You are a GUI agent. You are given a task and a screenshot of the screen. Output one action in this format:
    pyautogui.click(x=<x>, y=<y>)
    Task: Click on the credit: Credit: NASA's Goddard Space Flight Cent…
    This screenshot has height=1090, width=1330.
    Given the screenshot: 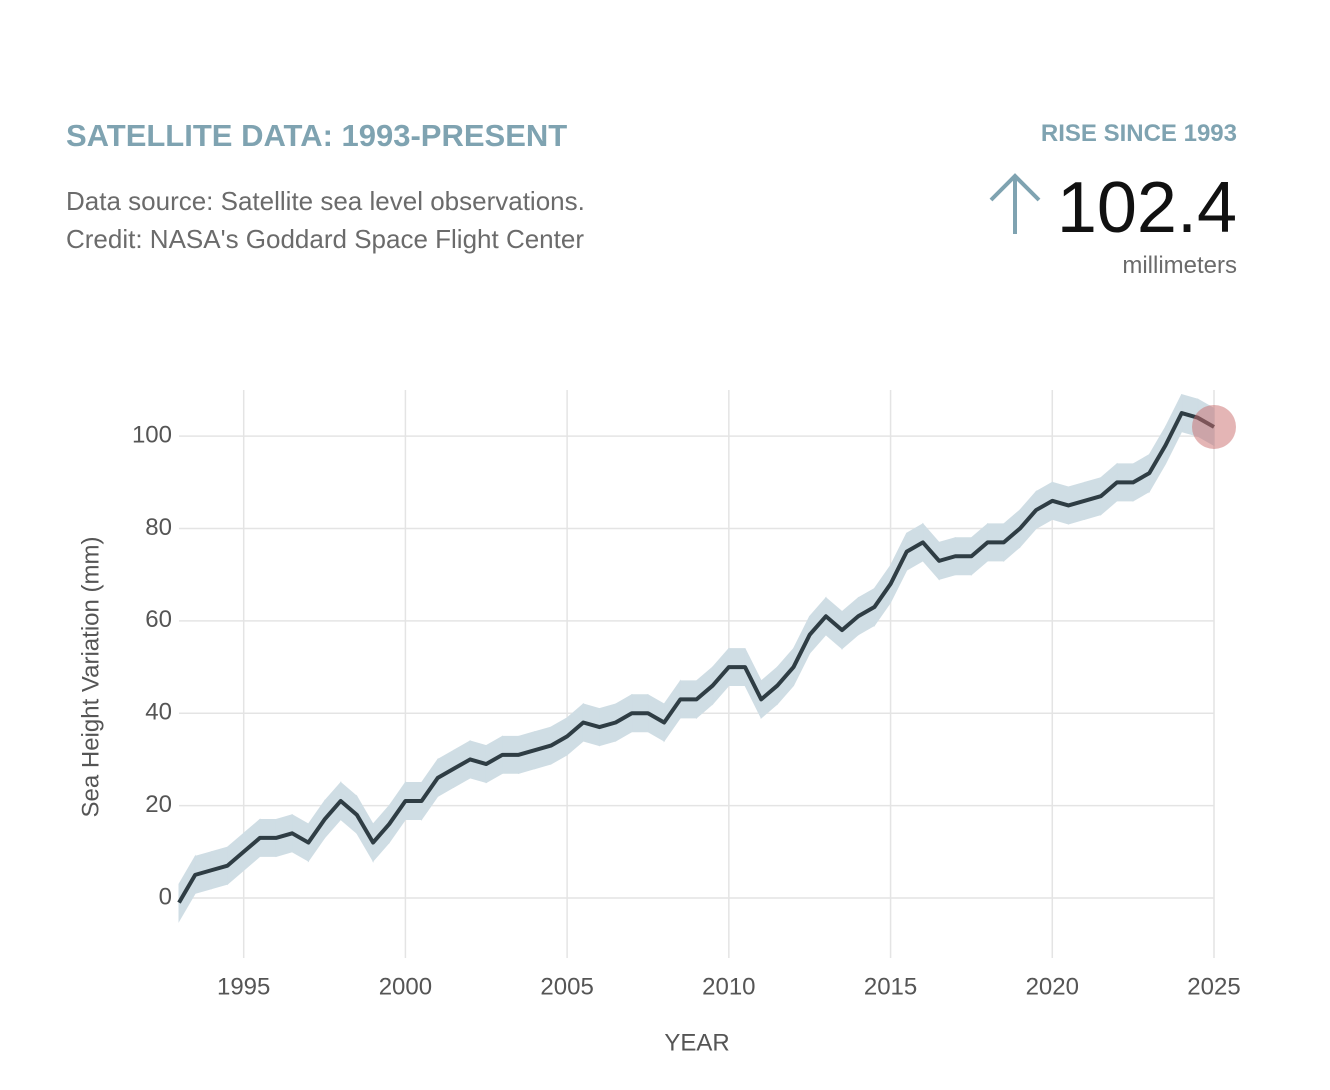 What is the action you would take?
    pyautogui.click(x=325, y=239)
    